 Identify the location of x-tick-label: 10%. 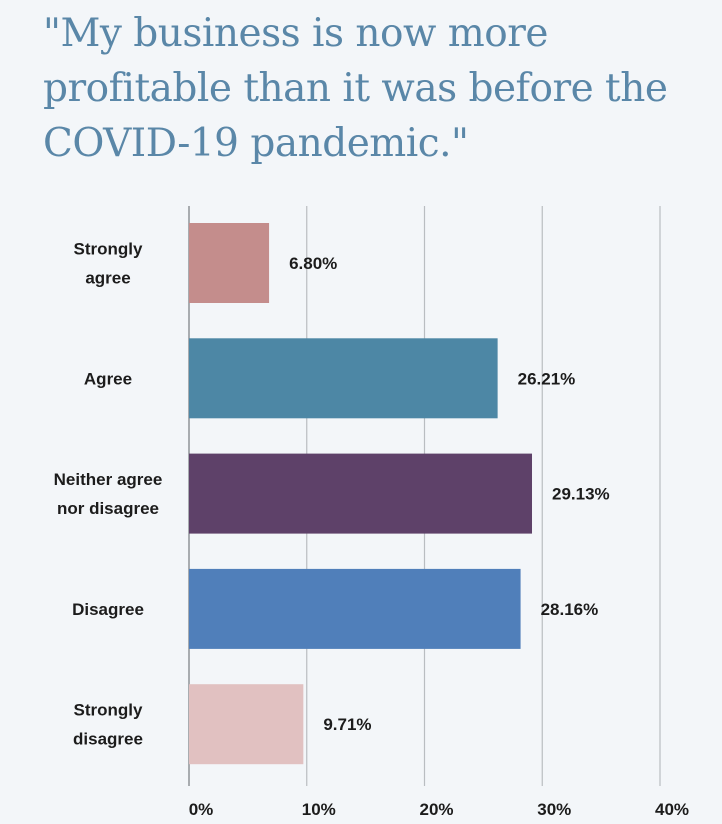
(319, 809).